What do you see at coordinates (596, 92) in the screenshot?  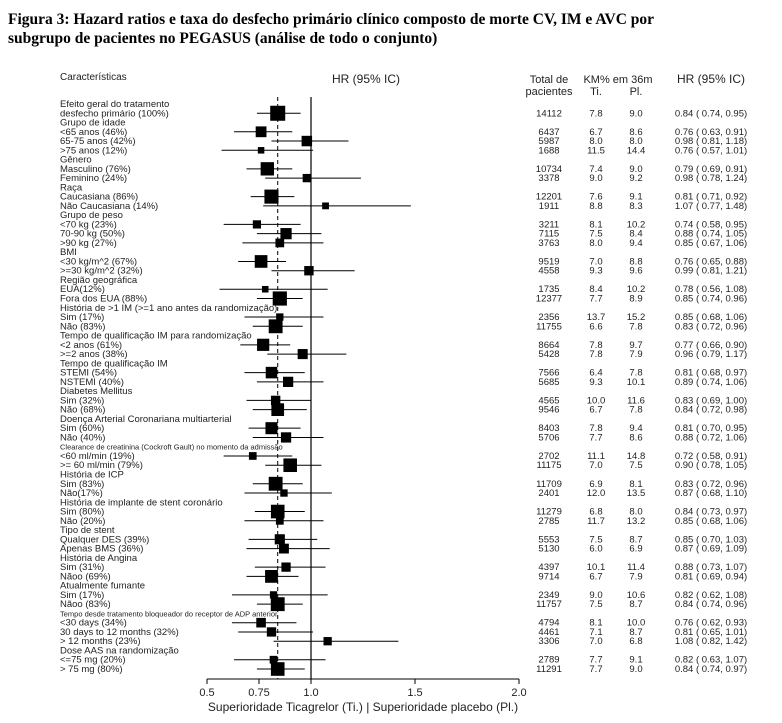 I see `header-km-ti: Ti.` at bounding box center [596, 92].